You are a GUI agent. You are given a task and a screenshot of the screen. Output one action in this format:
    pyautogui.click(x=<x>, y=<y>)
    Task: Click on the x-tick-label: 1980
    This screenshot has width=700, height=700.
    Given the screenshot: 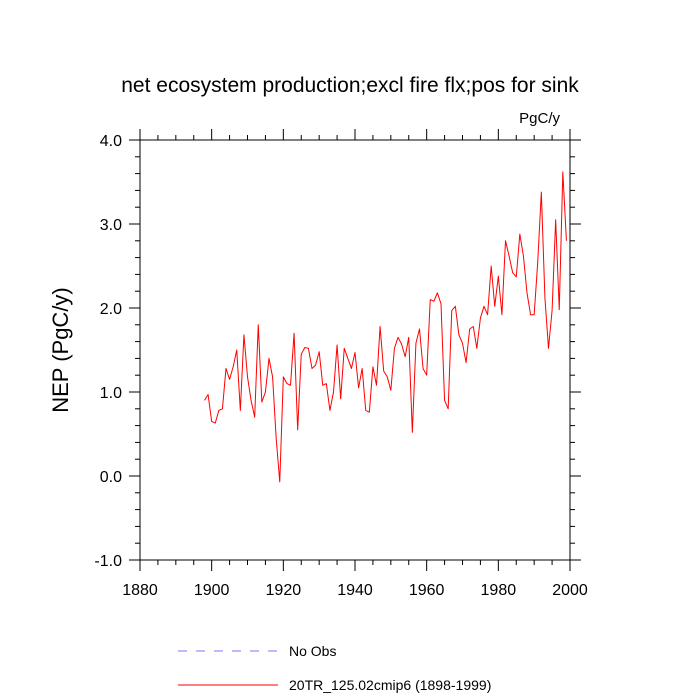 What is the action you would take?
    pyautogui.click(x=499, y=590)
    